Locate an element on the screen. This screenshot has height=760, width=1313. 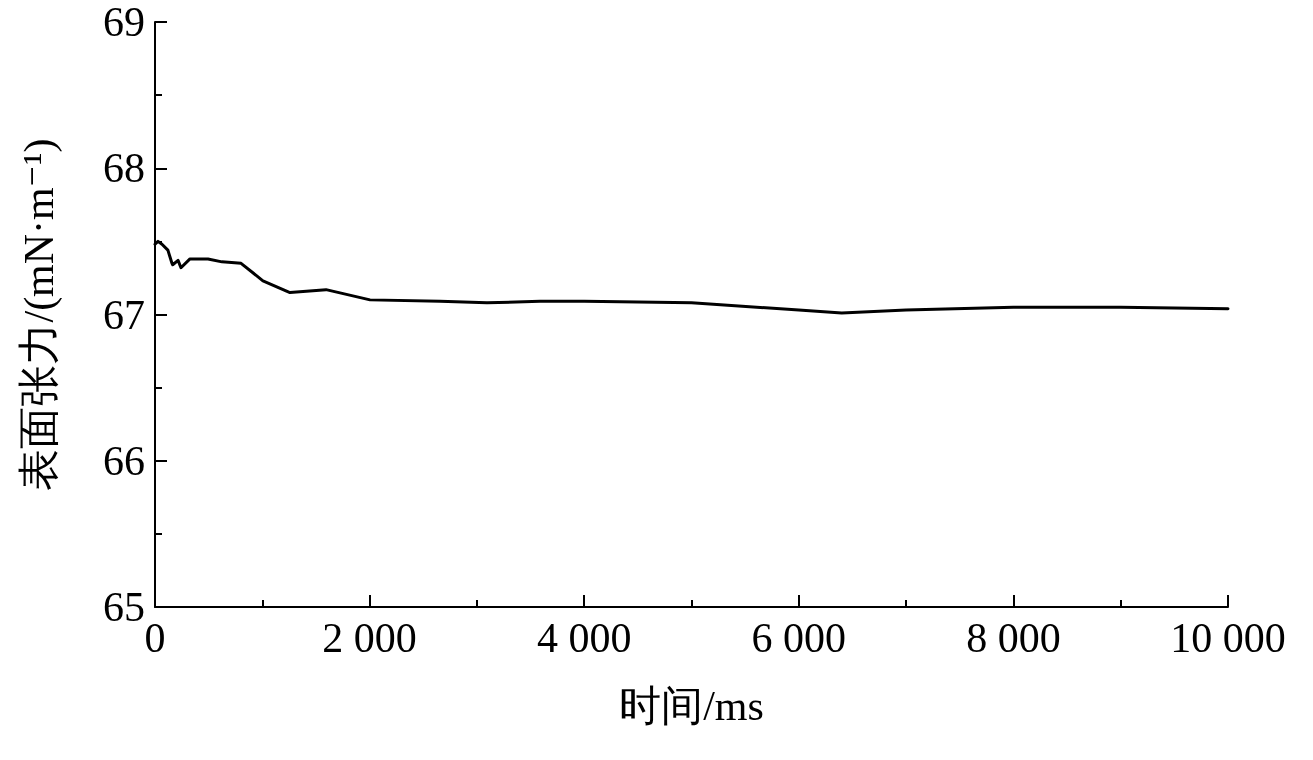
x-tick-label: 10 000 is located at coordinates (1228, 638).